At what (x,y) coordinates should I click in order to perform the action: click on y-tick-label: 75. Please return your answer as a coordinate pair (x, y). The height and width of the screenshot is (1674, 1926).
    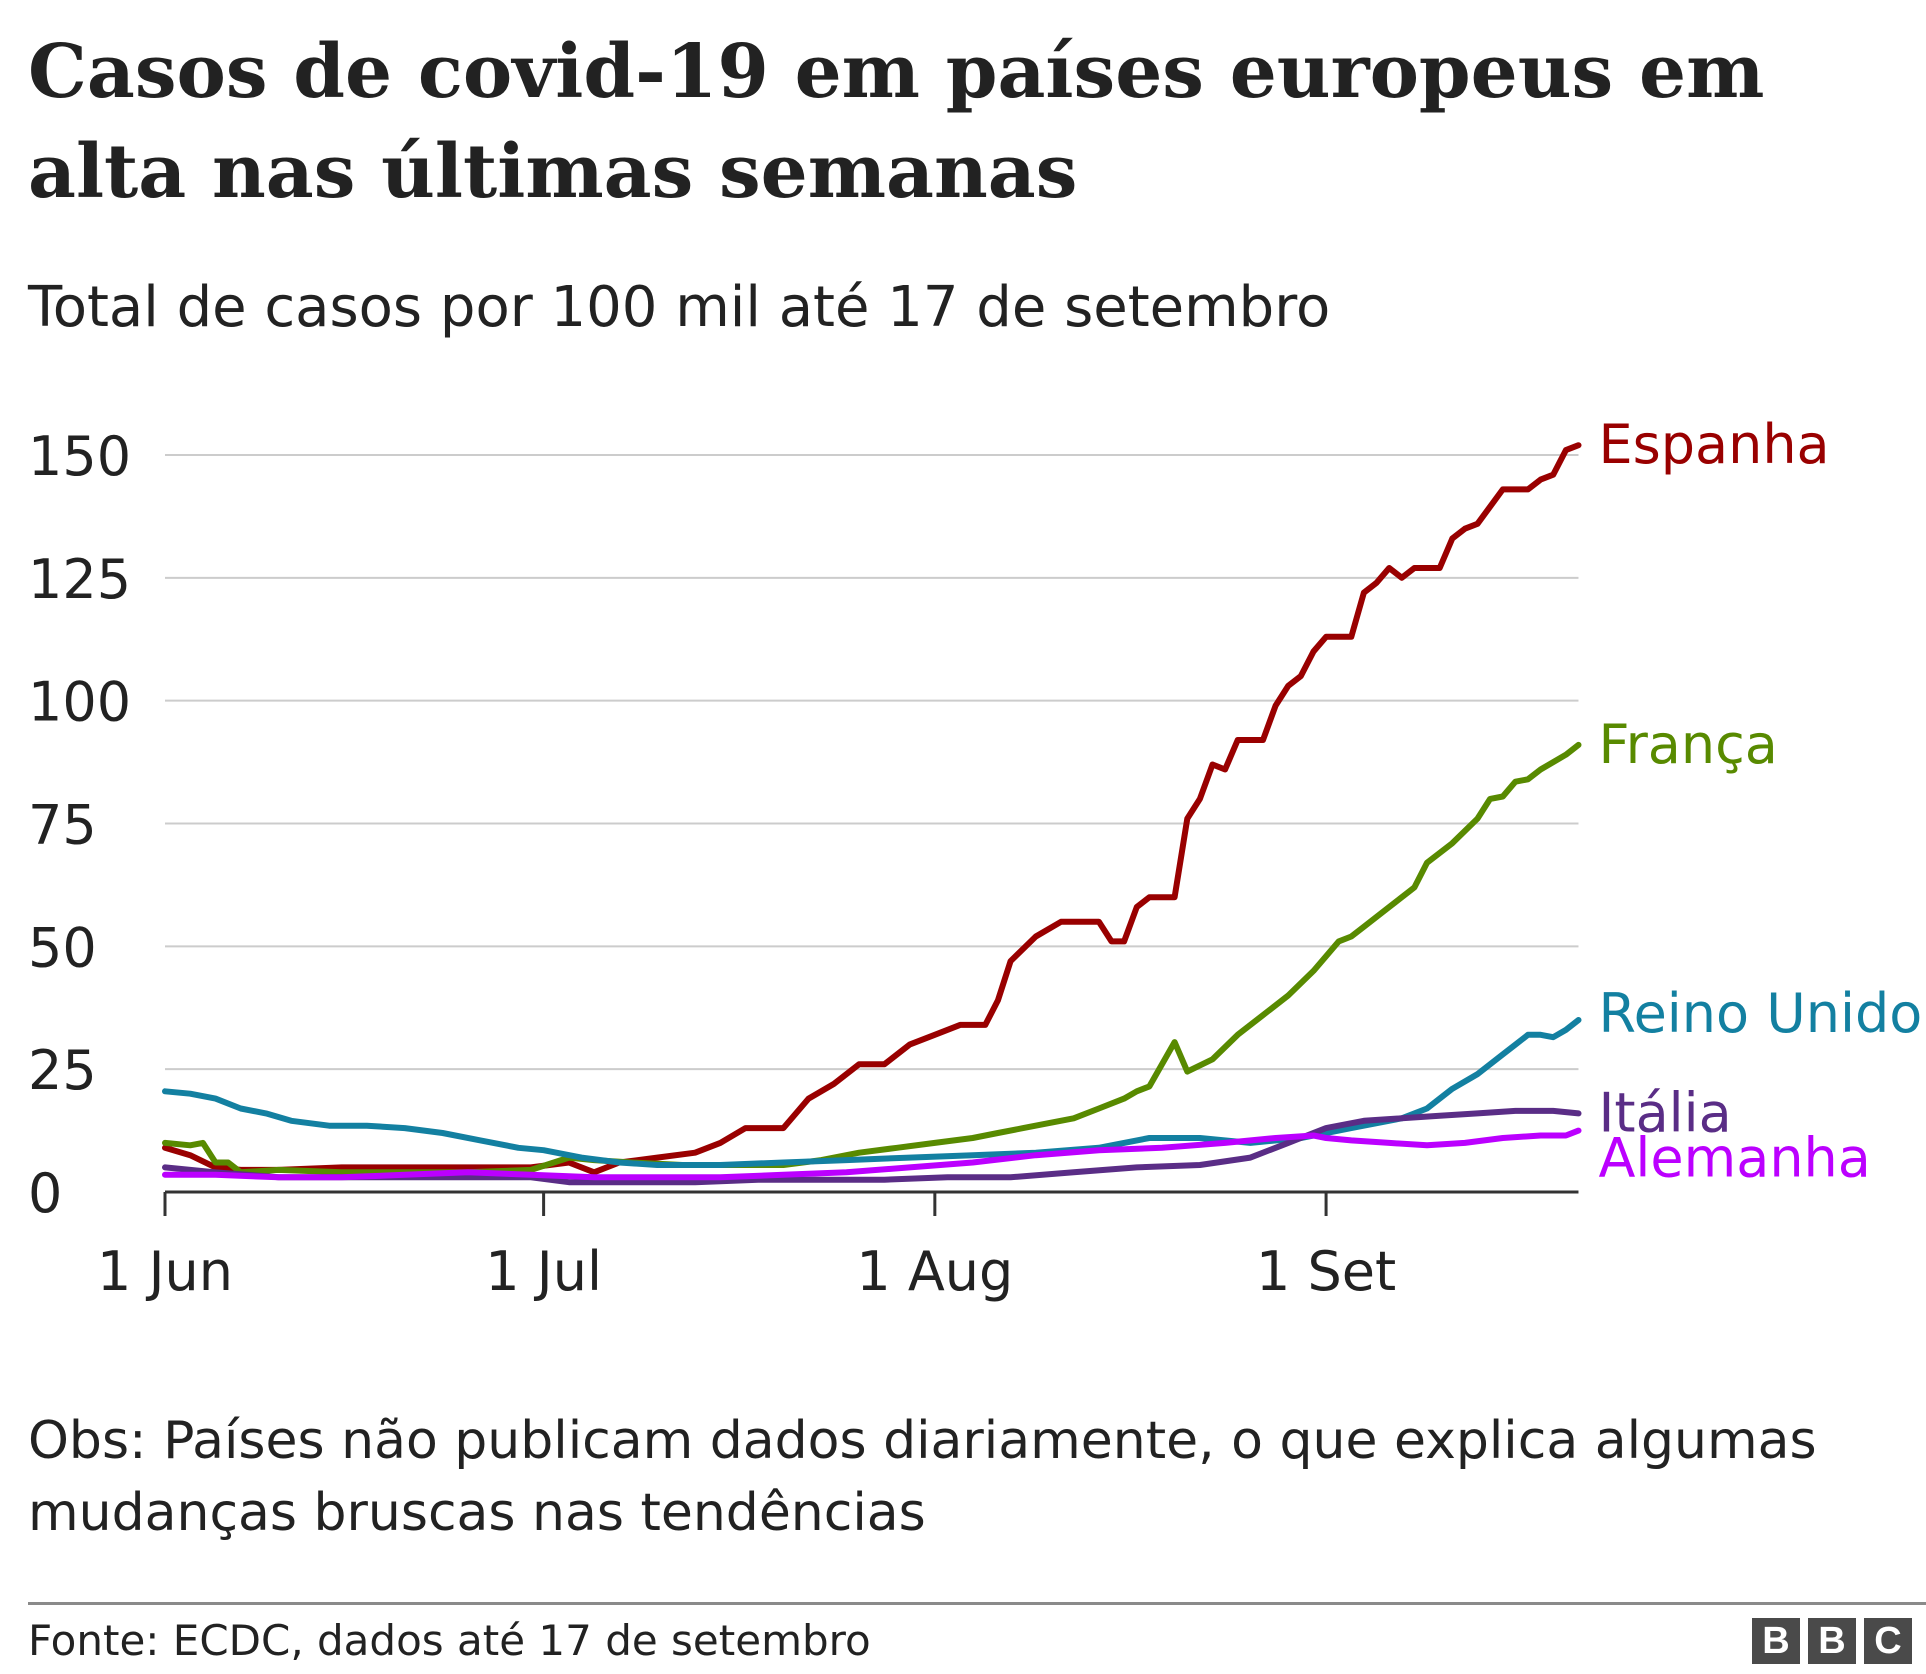
    Looking at the image, I should click on (62, 825).